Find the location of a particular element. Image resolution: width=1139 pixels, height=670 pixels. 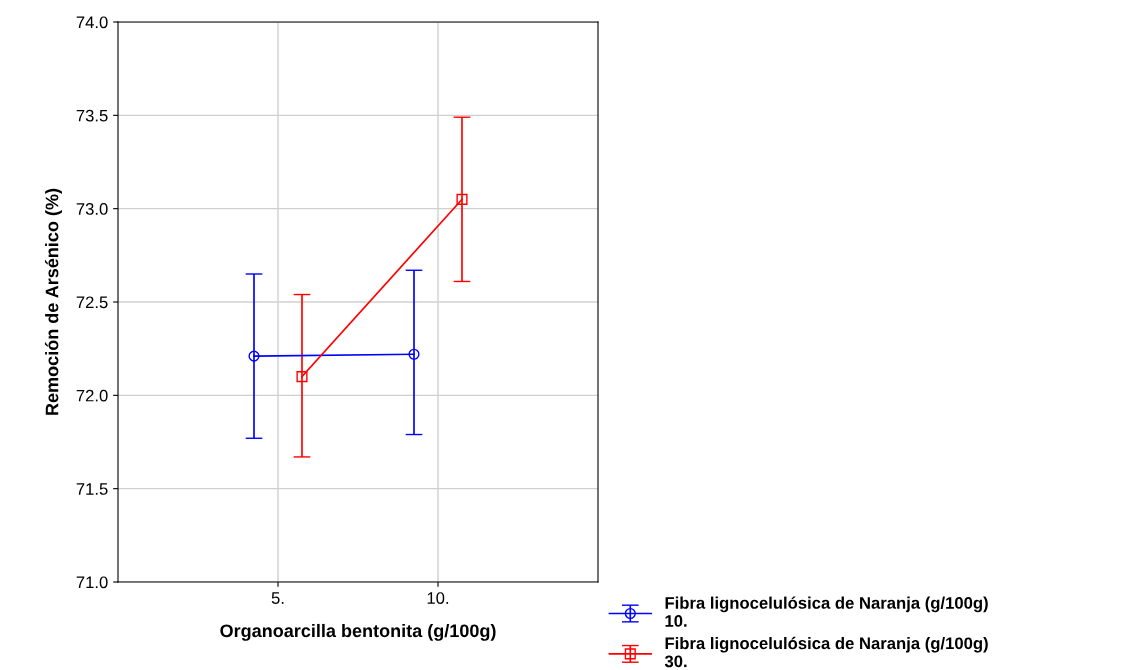

y-tick-label: 73.5 is located at coordinates (92, 115).